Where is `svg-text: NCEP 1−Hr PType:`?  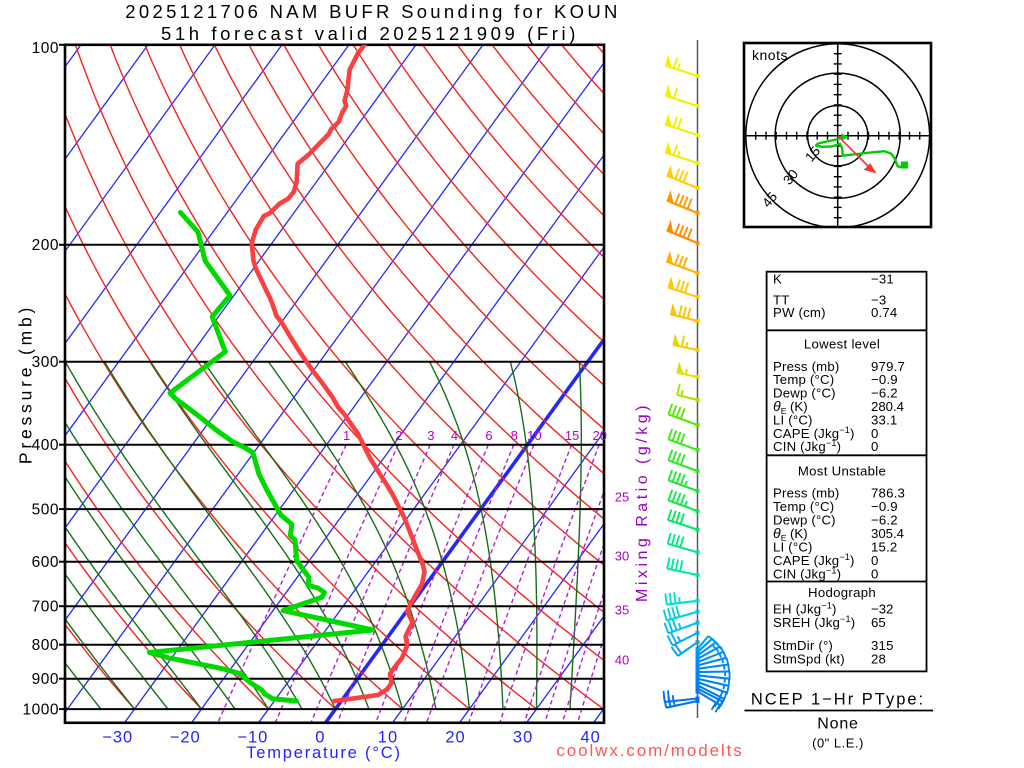 svg-text: NCEP 1−Hr PType: is located at coordinates (838, 700).